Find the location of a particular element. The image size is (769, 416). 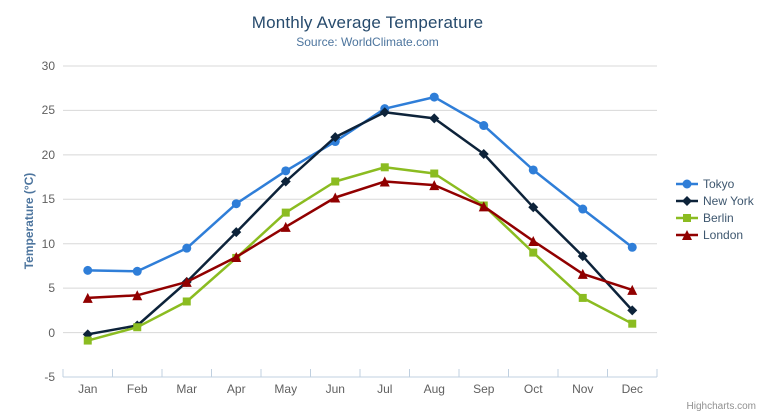

credits-link: Highcharts.com is located at coordinates (721, 406).